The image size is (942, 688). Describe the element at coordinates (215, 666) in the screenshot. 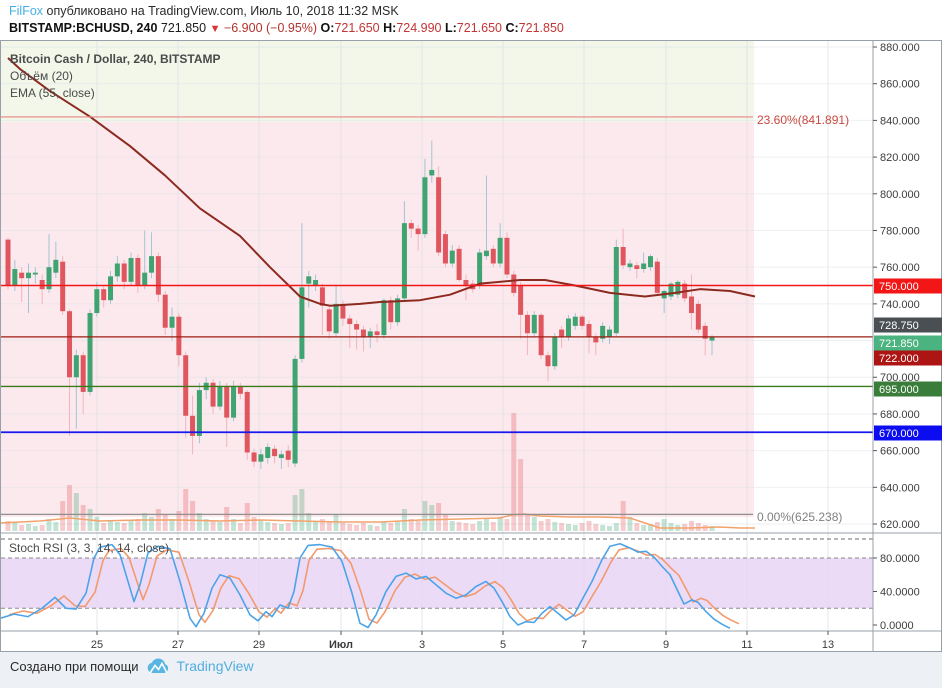

I see `tradingview-link: TradingView` at that location.